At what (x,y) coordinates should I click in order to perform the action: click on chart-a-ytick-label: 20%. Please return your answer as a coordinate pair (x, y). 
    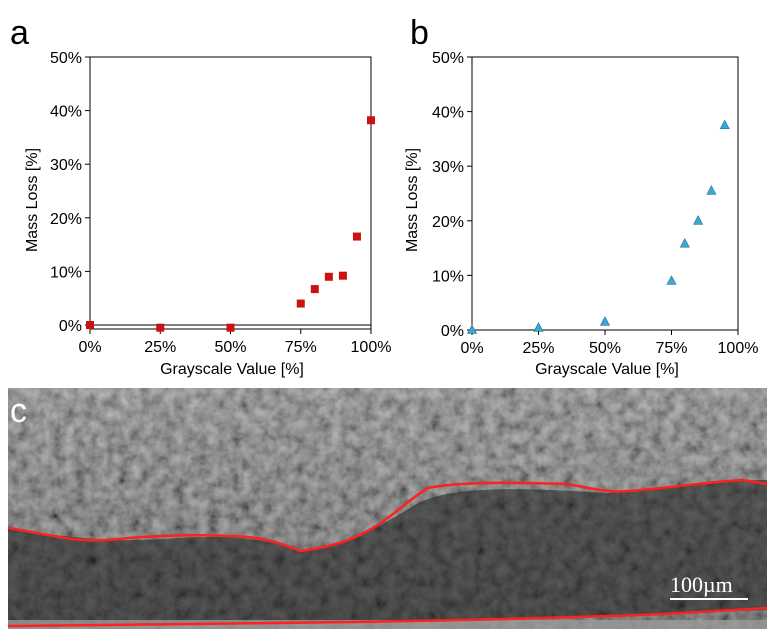
    Looking at the image, I should click on (66, 219).